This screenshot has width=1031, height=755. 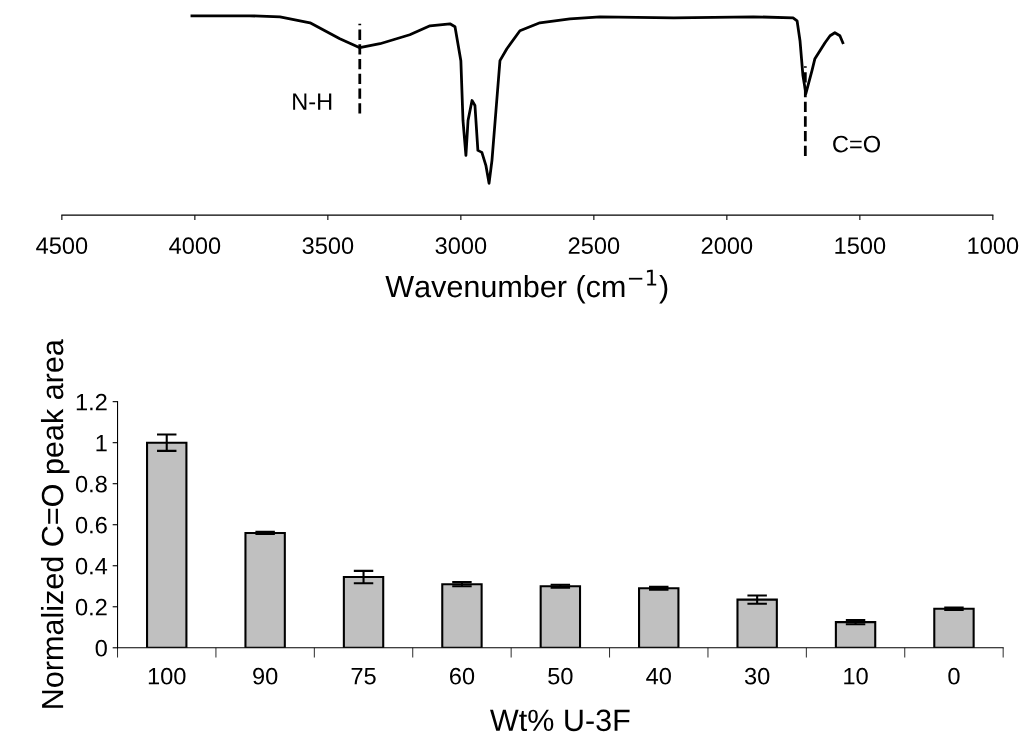 What do you see at coordinates (560, 676) in the screenshot?
I see `x-tick-label: 50` at bounding box center [560, 676].